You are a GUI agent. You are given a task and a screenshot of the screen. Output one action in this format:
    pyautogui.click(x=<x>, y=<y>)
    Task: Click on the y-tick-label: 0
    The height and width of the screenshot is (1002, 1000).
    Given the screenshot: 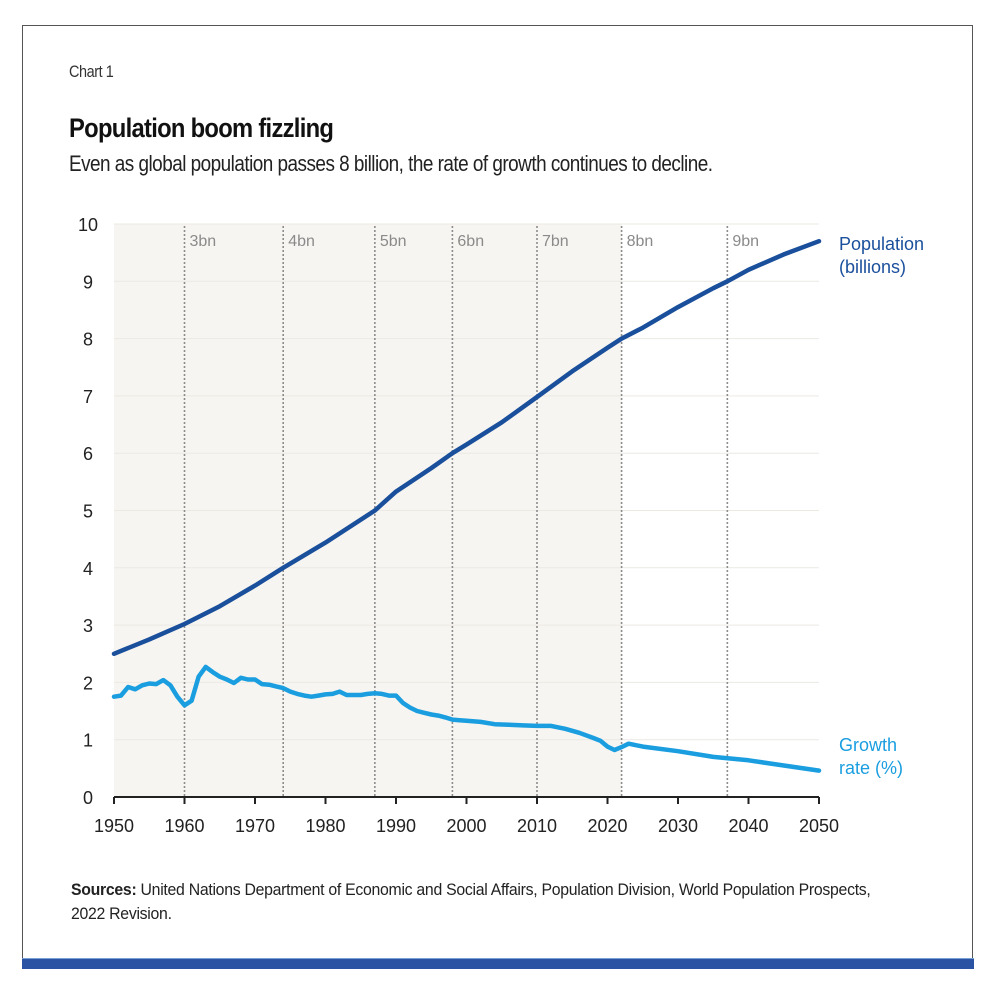 What is the action you would take?
    pyautogui.click(x=88, y=798)
    